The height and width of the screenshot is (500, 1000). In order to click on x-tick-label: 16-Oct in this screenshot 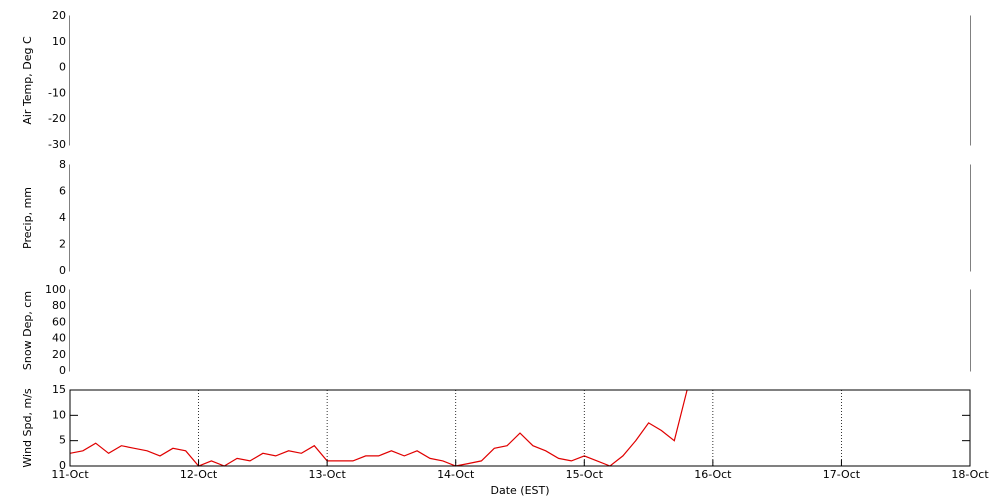, I will do `click(713, 474)`.